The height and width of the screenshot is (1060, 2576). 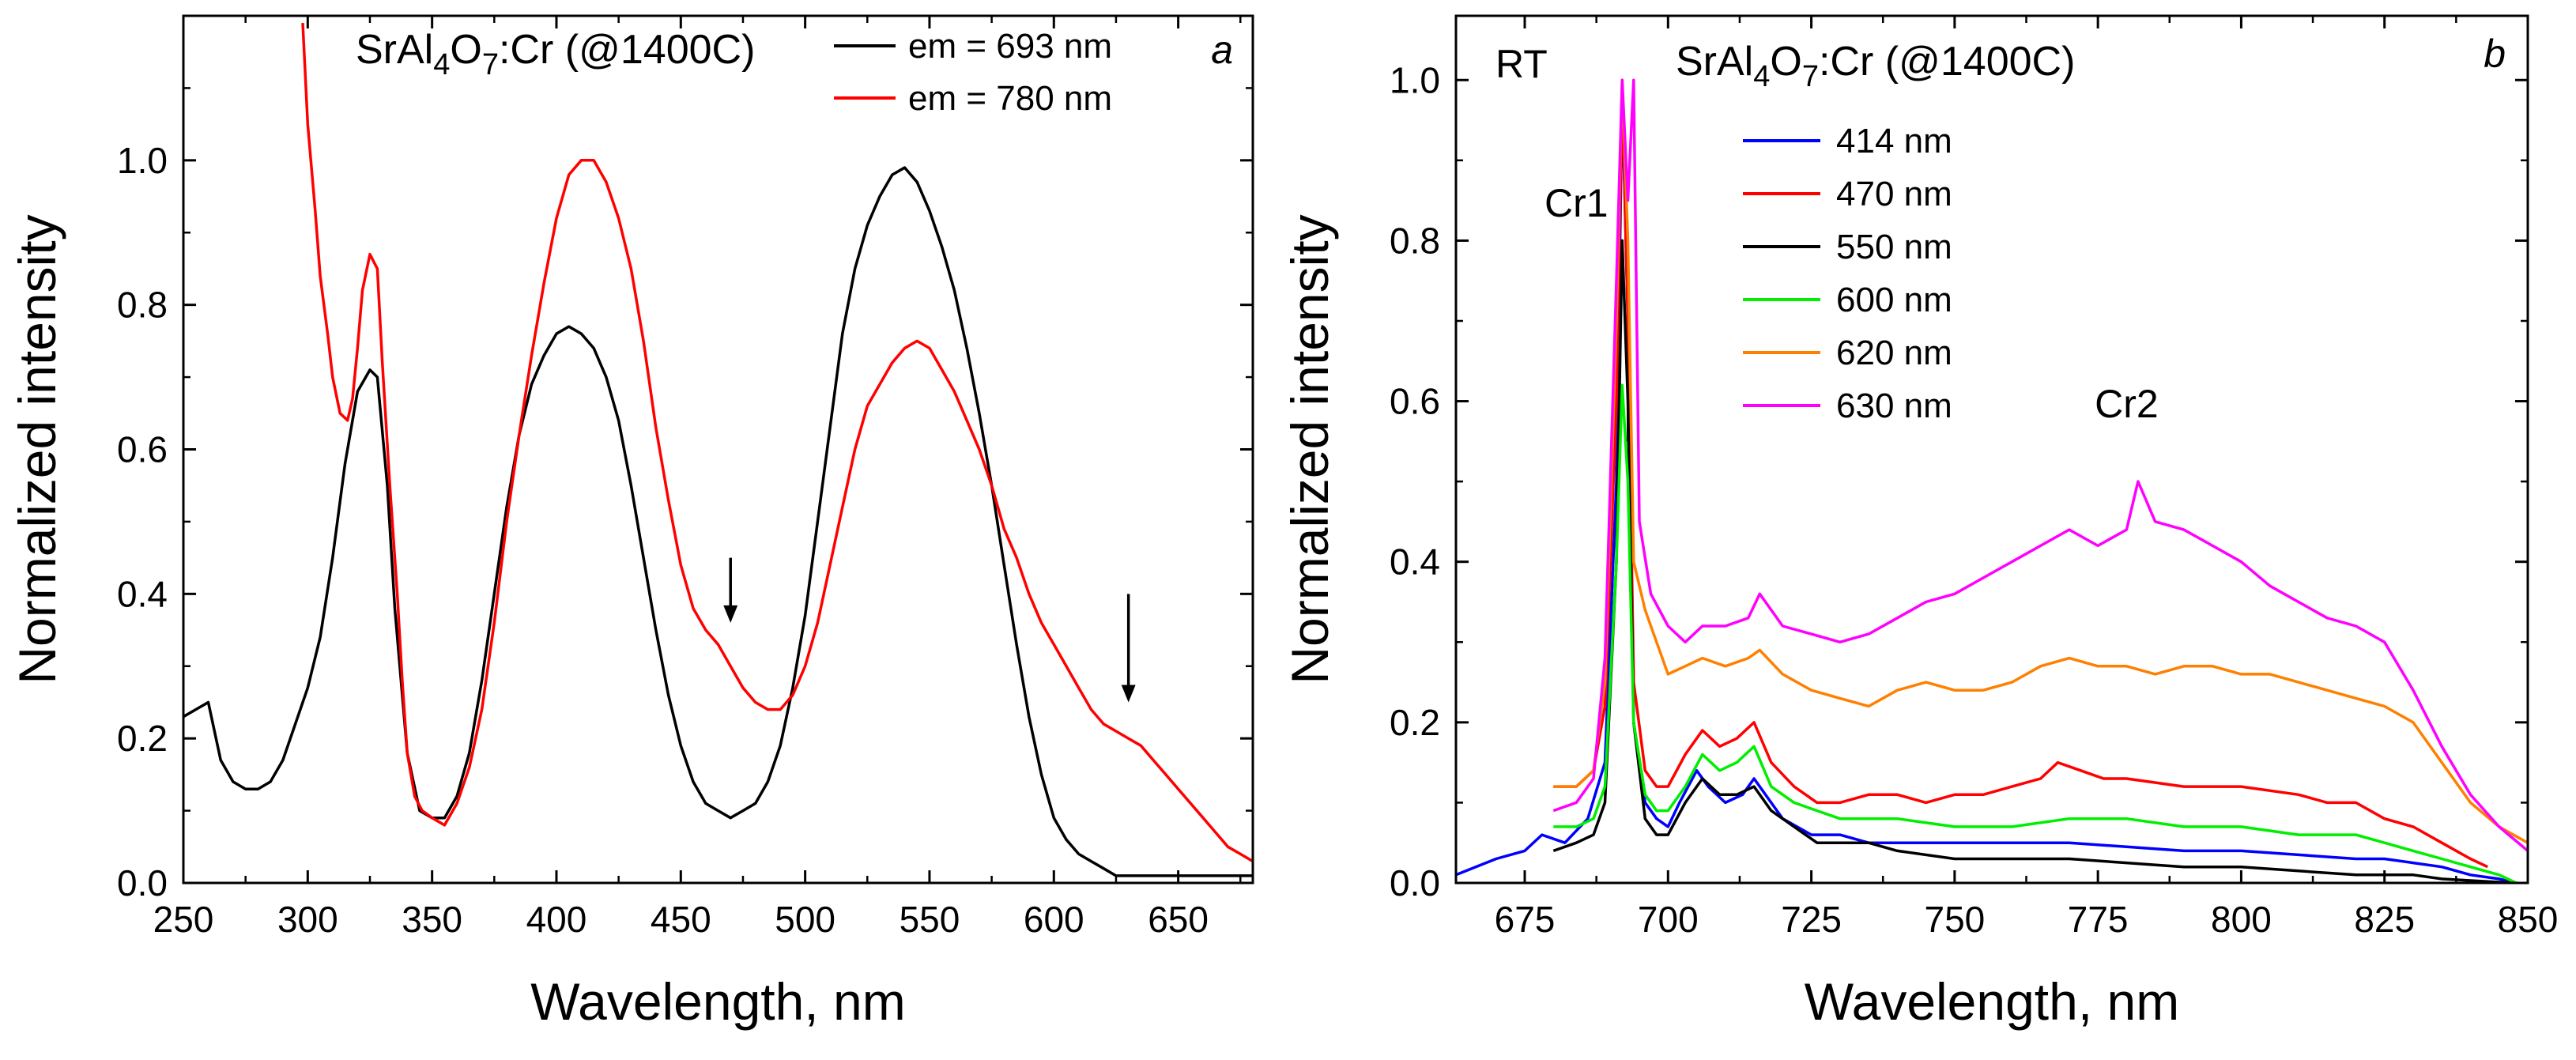 What do you see at coordinates (2098, 920) in the screenshot?
I see `x-tick-label: 775` at bounding box center [2098, 920].